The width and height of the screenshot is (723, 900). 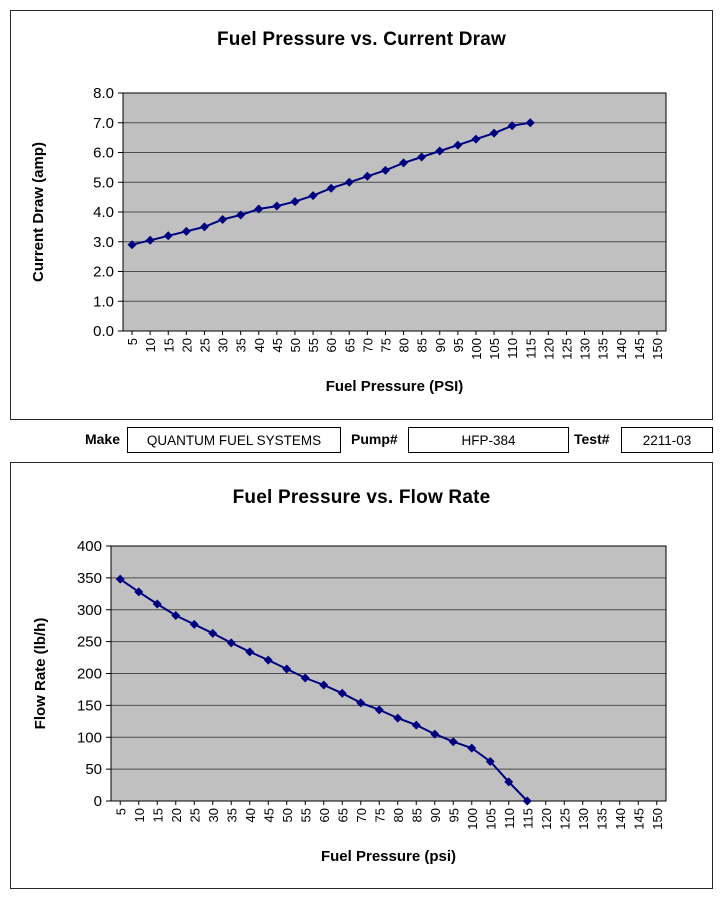 I want to click on svg-text: 350, so click(x=89, y=578).